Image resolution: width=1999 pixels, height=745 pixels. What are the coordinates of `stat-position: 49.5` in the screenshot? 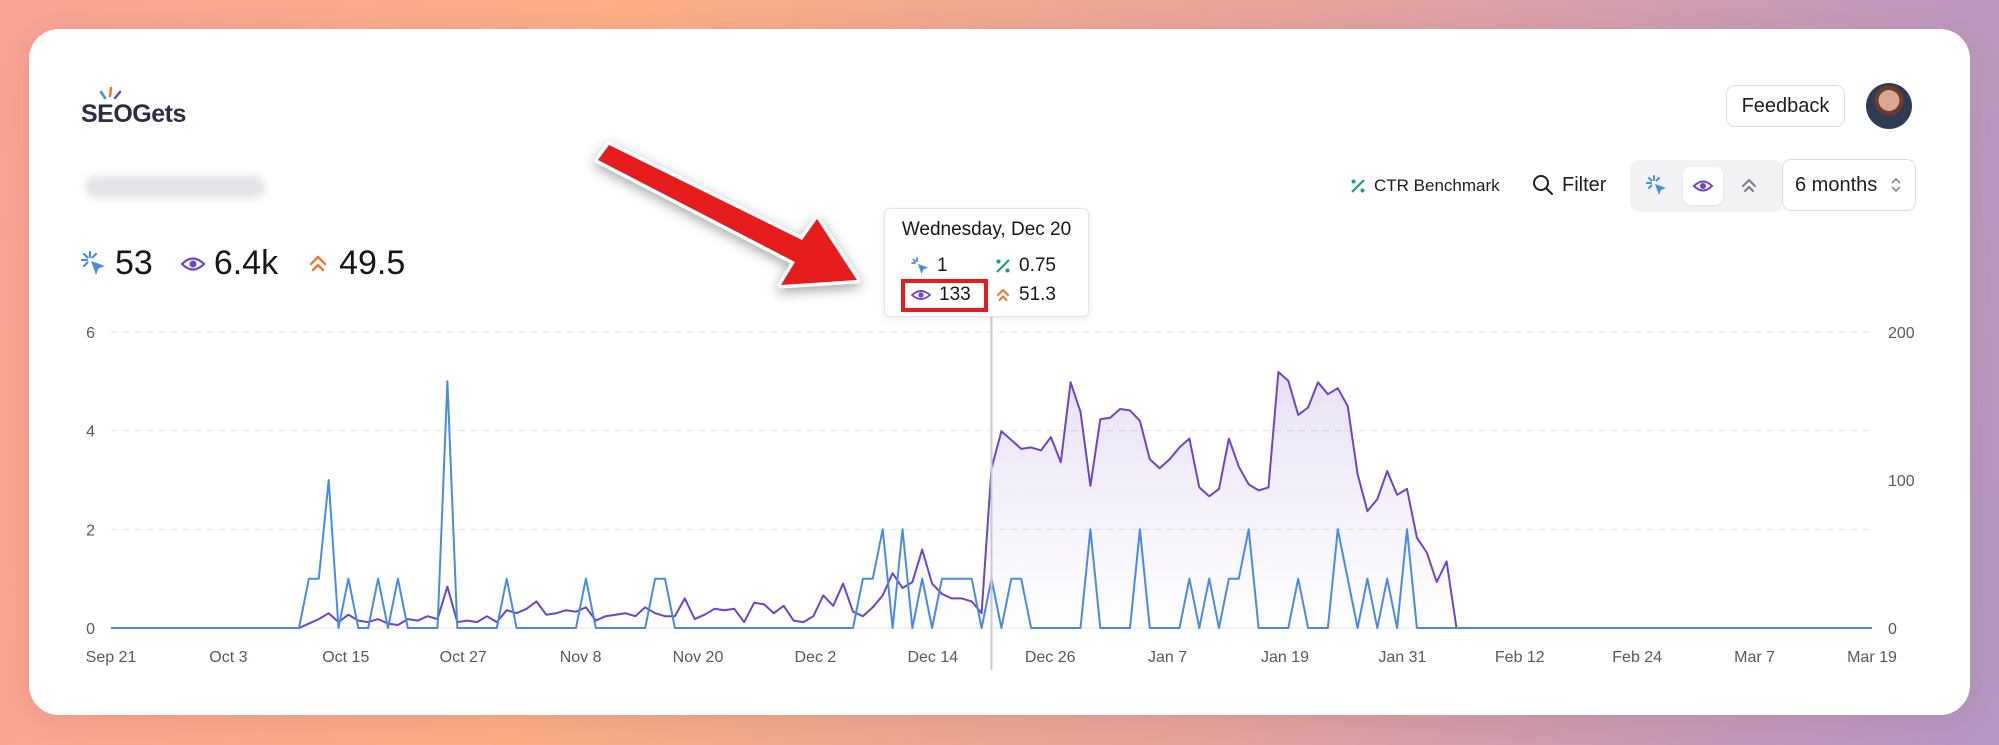 It's located at (355, 263).